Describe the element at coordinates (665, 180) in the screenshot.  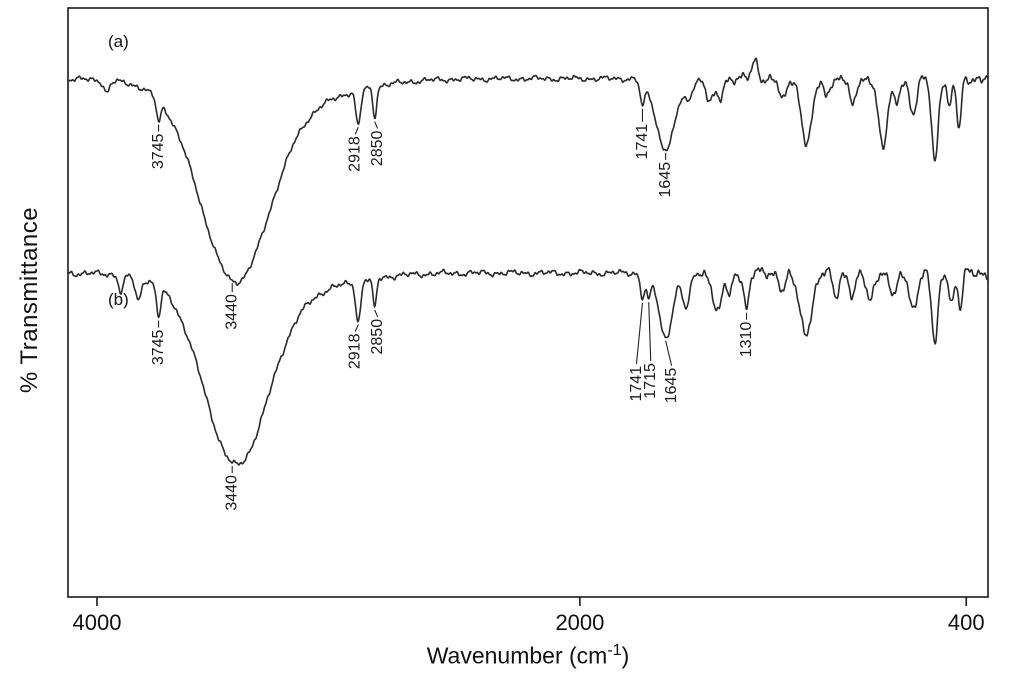
I see `peak-label-1645-a: 1645` at that location.